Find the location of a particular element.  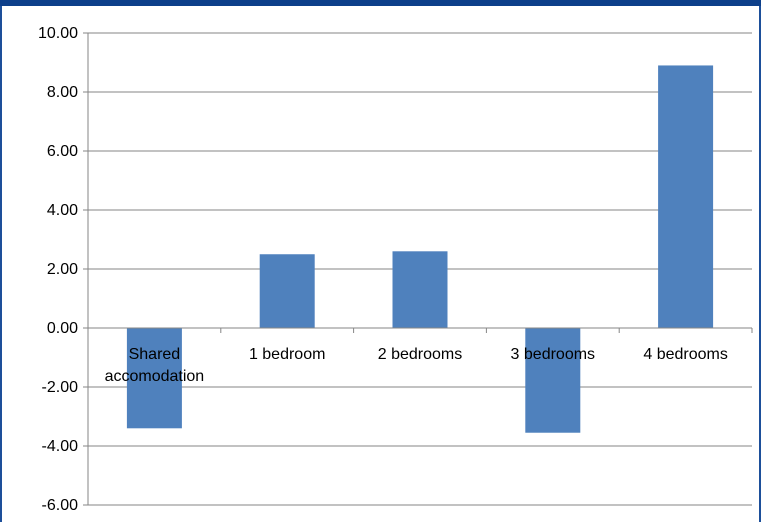

frame-top-band is located at coordinates (380, 3).